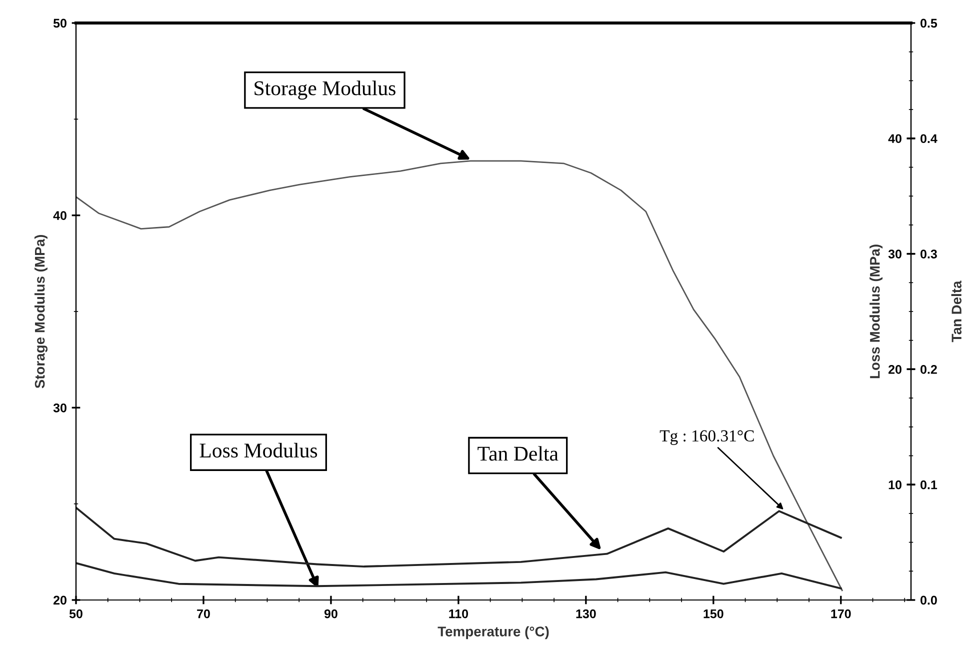  I want to click on x-tick-label: 130, so click(586, 613).